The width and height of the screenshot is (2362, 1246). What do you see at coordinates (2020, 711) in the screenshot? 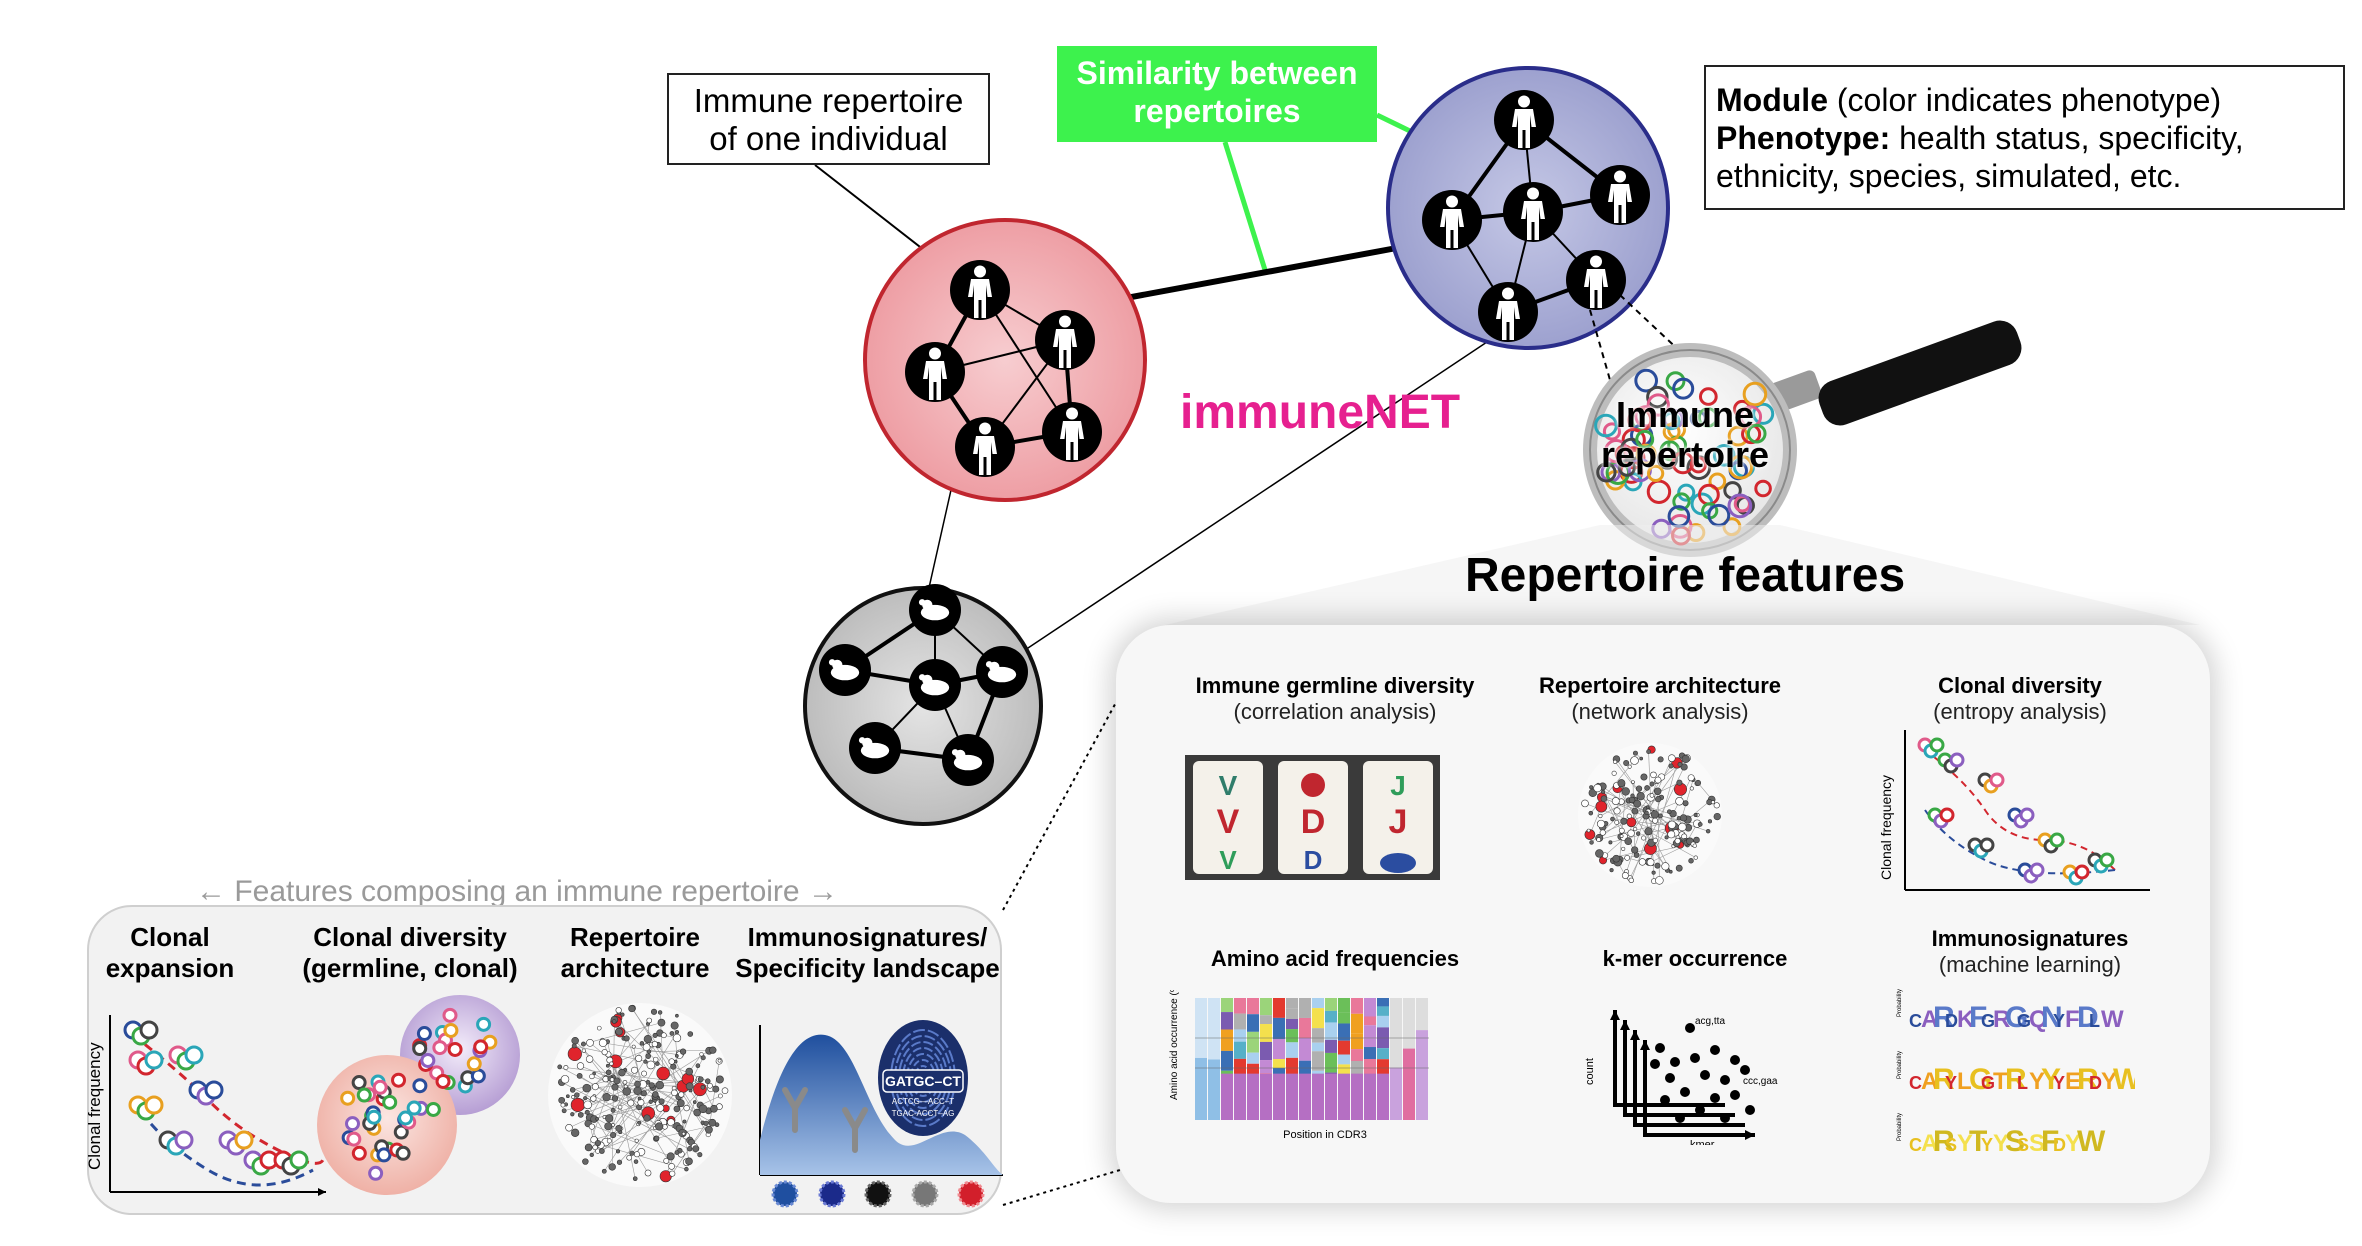
I see `feature-subtitle: (entropy analysis)` at bounding box center [2020, 711].